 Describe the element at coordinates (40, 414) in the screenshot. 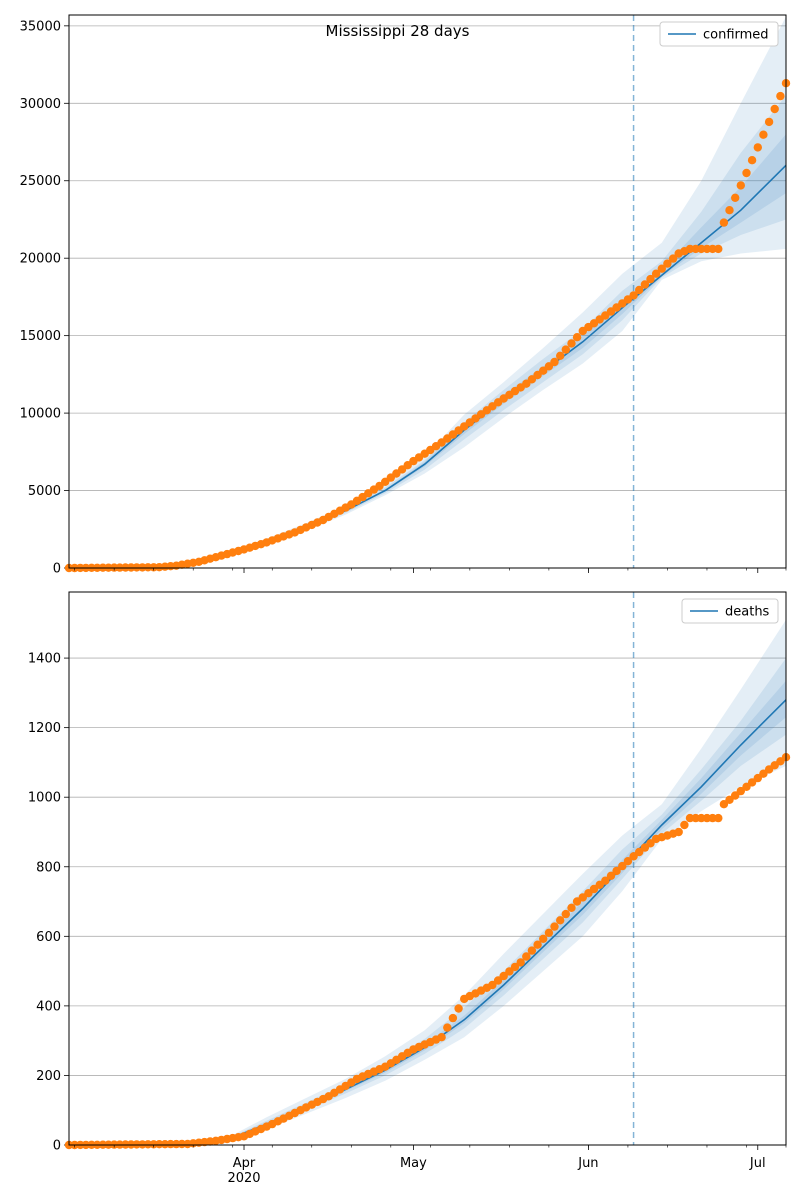

I see `y-tick-label: 10000` at that location.